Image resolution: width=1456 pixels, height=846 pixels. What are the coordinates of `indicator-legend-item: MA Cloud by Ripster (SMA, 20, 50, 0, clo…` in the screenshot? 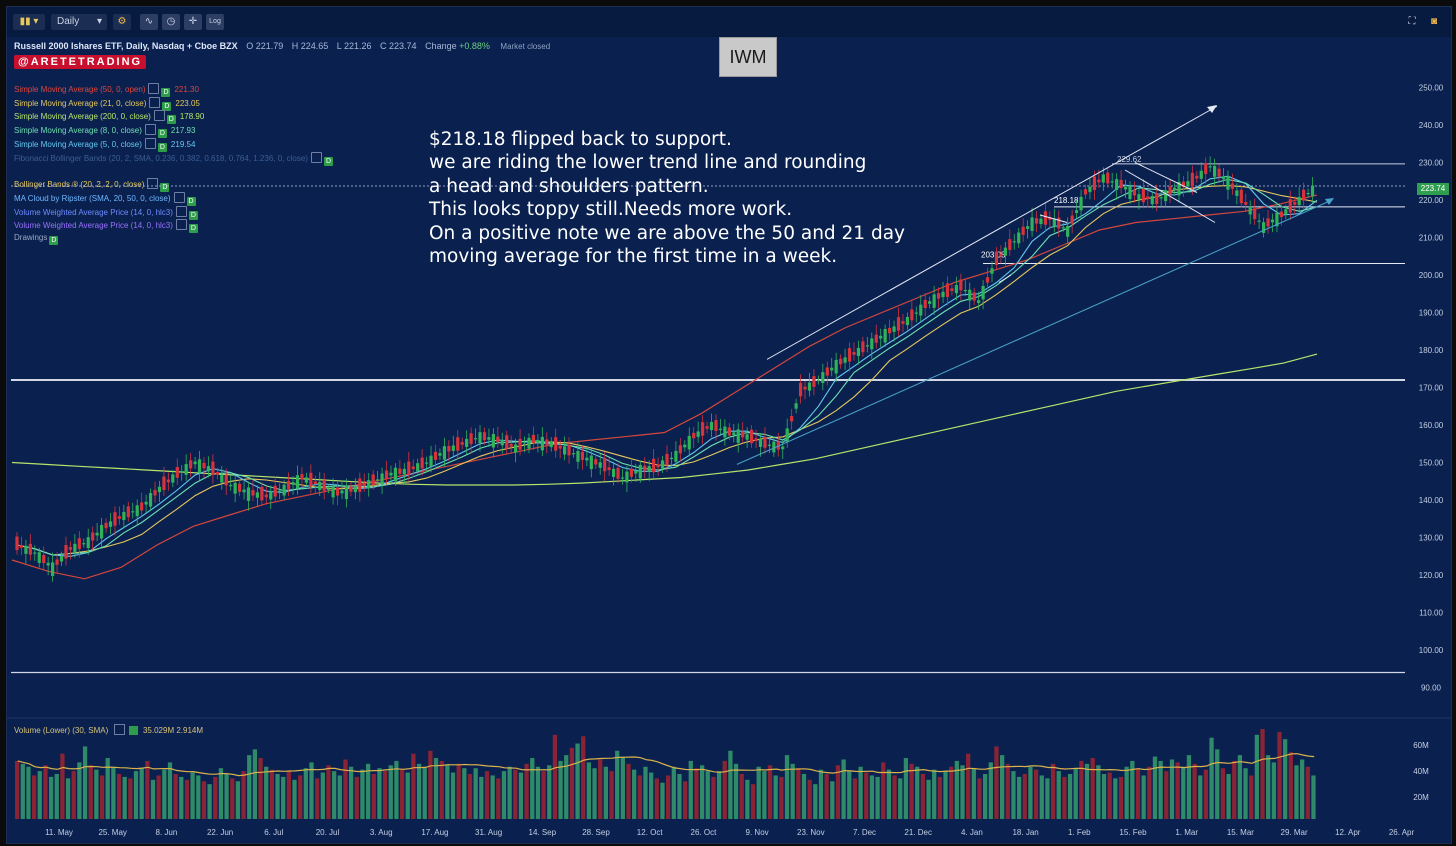 It's located at (105, 198).